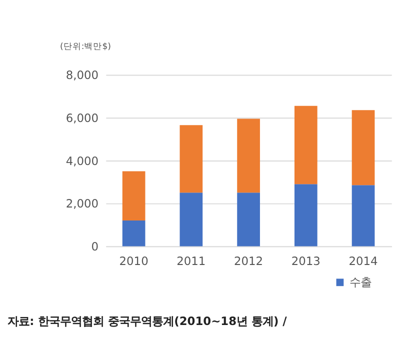 Image resolution: width=399 pixels, height=342 pixels. What do you see at coordinates (305, 261) in the screenshot?
I see `x-tick-label: 2013` at bounding box center [305, 261].